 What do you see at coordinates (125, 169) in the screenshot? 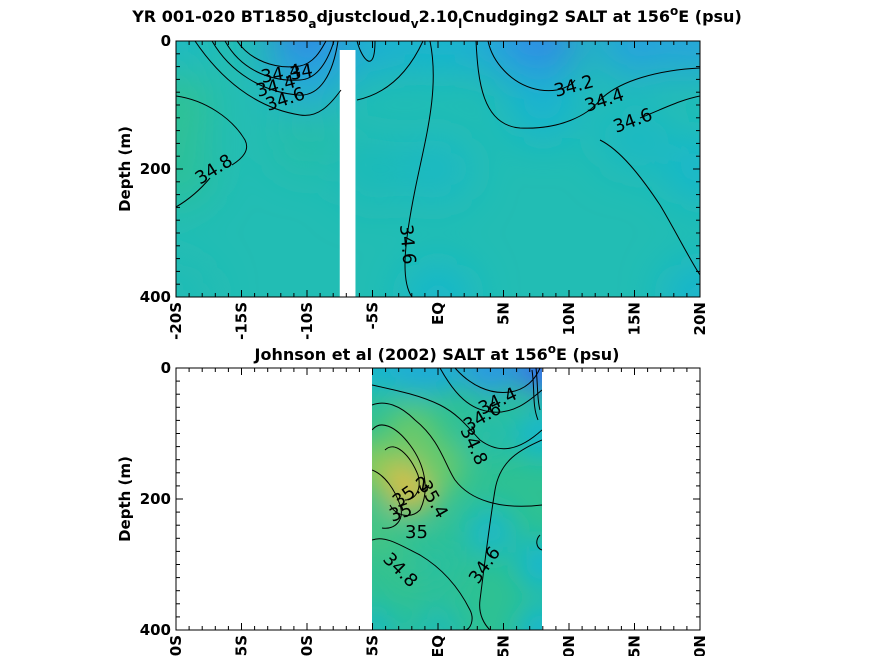
I see `ylabel-model: Depth (m)` at bounding box center [125, 169].